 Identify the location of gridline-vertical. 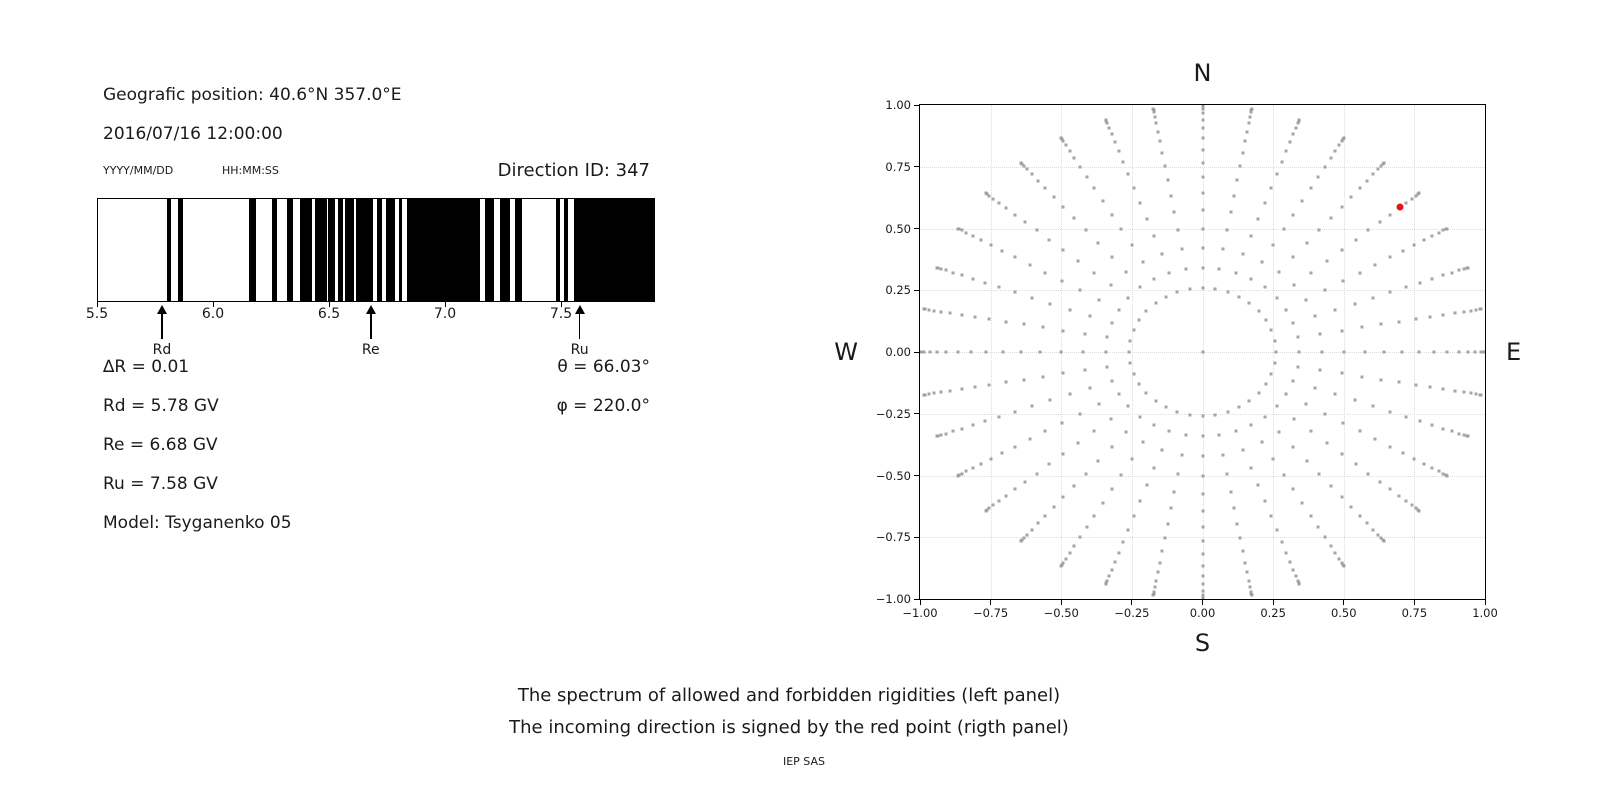
(1274, 352).